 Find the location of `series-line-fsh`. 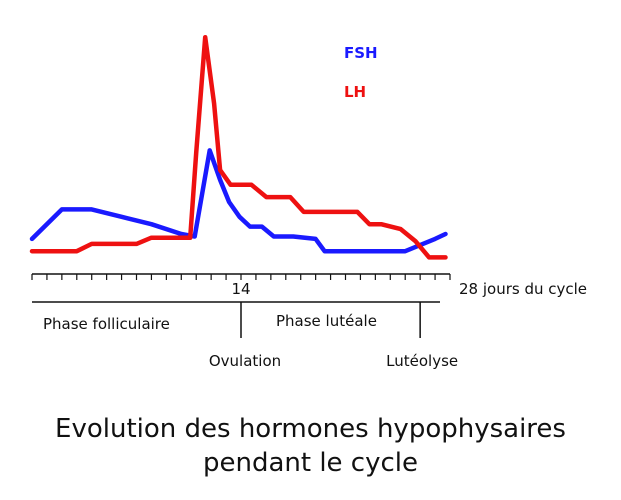

series-line-fsh is located at coordinates (238, 201).